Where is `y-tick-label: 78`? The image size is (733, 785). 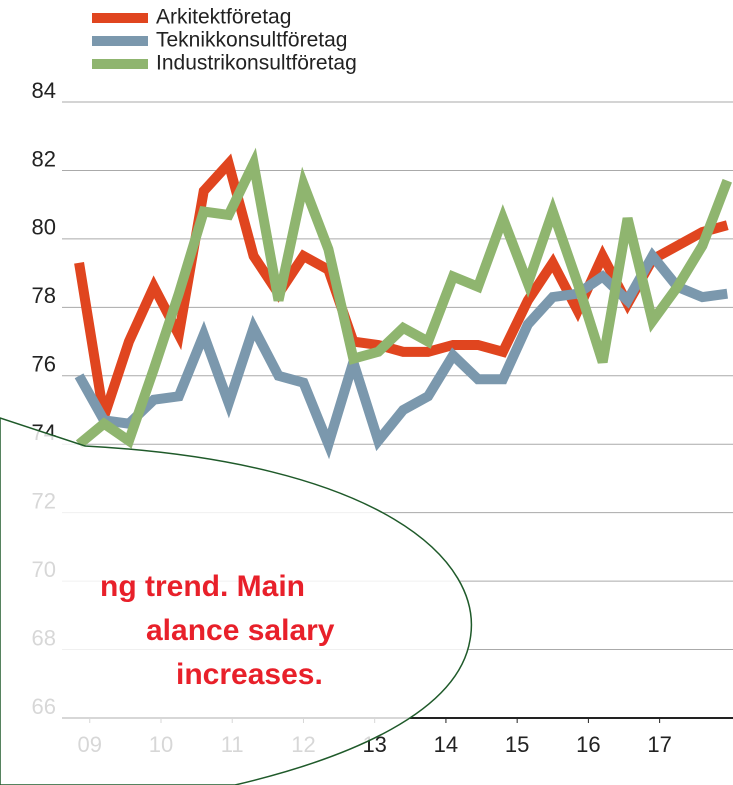 y-tick-label: 78 is located at coordinates (44, 295).